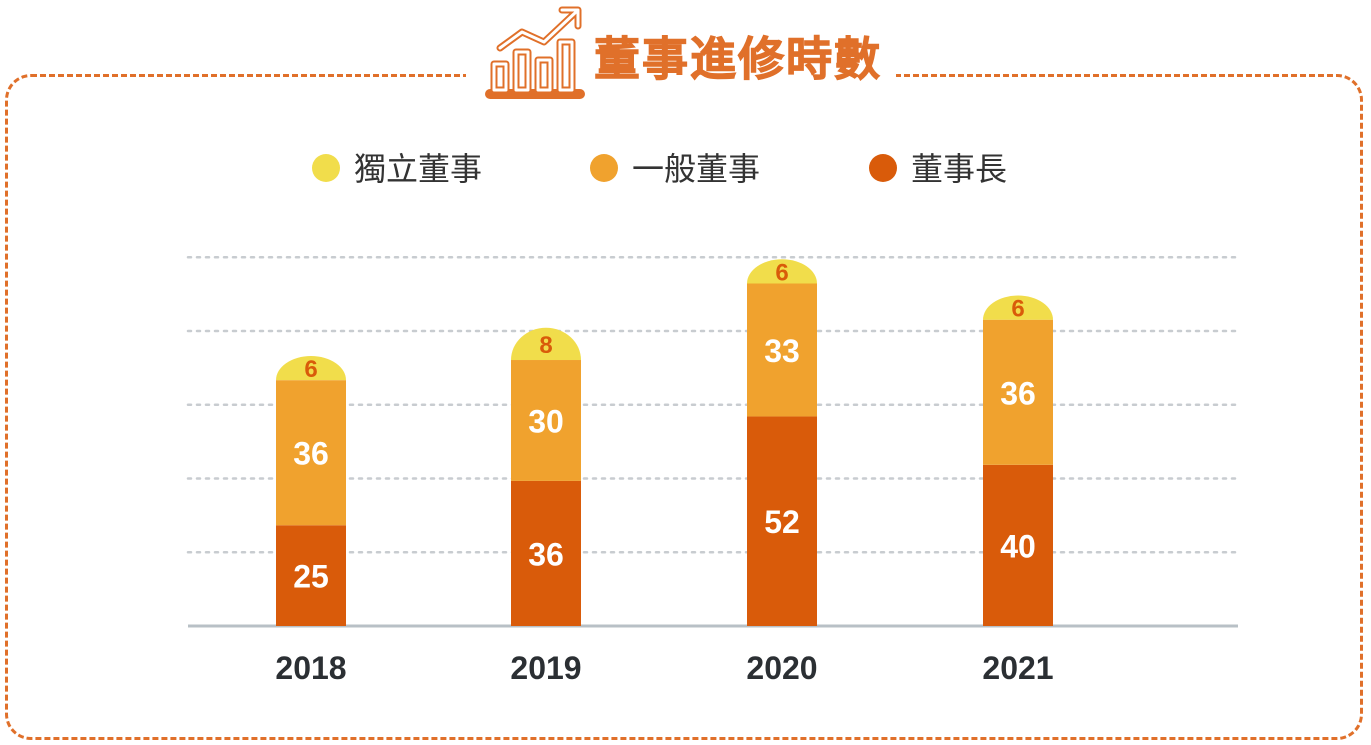 This screenshot has height=745, width=1371. I want to click on legend-item: 董事長, so click(938, 169).